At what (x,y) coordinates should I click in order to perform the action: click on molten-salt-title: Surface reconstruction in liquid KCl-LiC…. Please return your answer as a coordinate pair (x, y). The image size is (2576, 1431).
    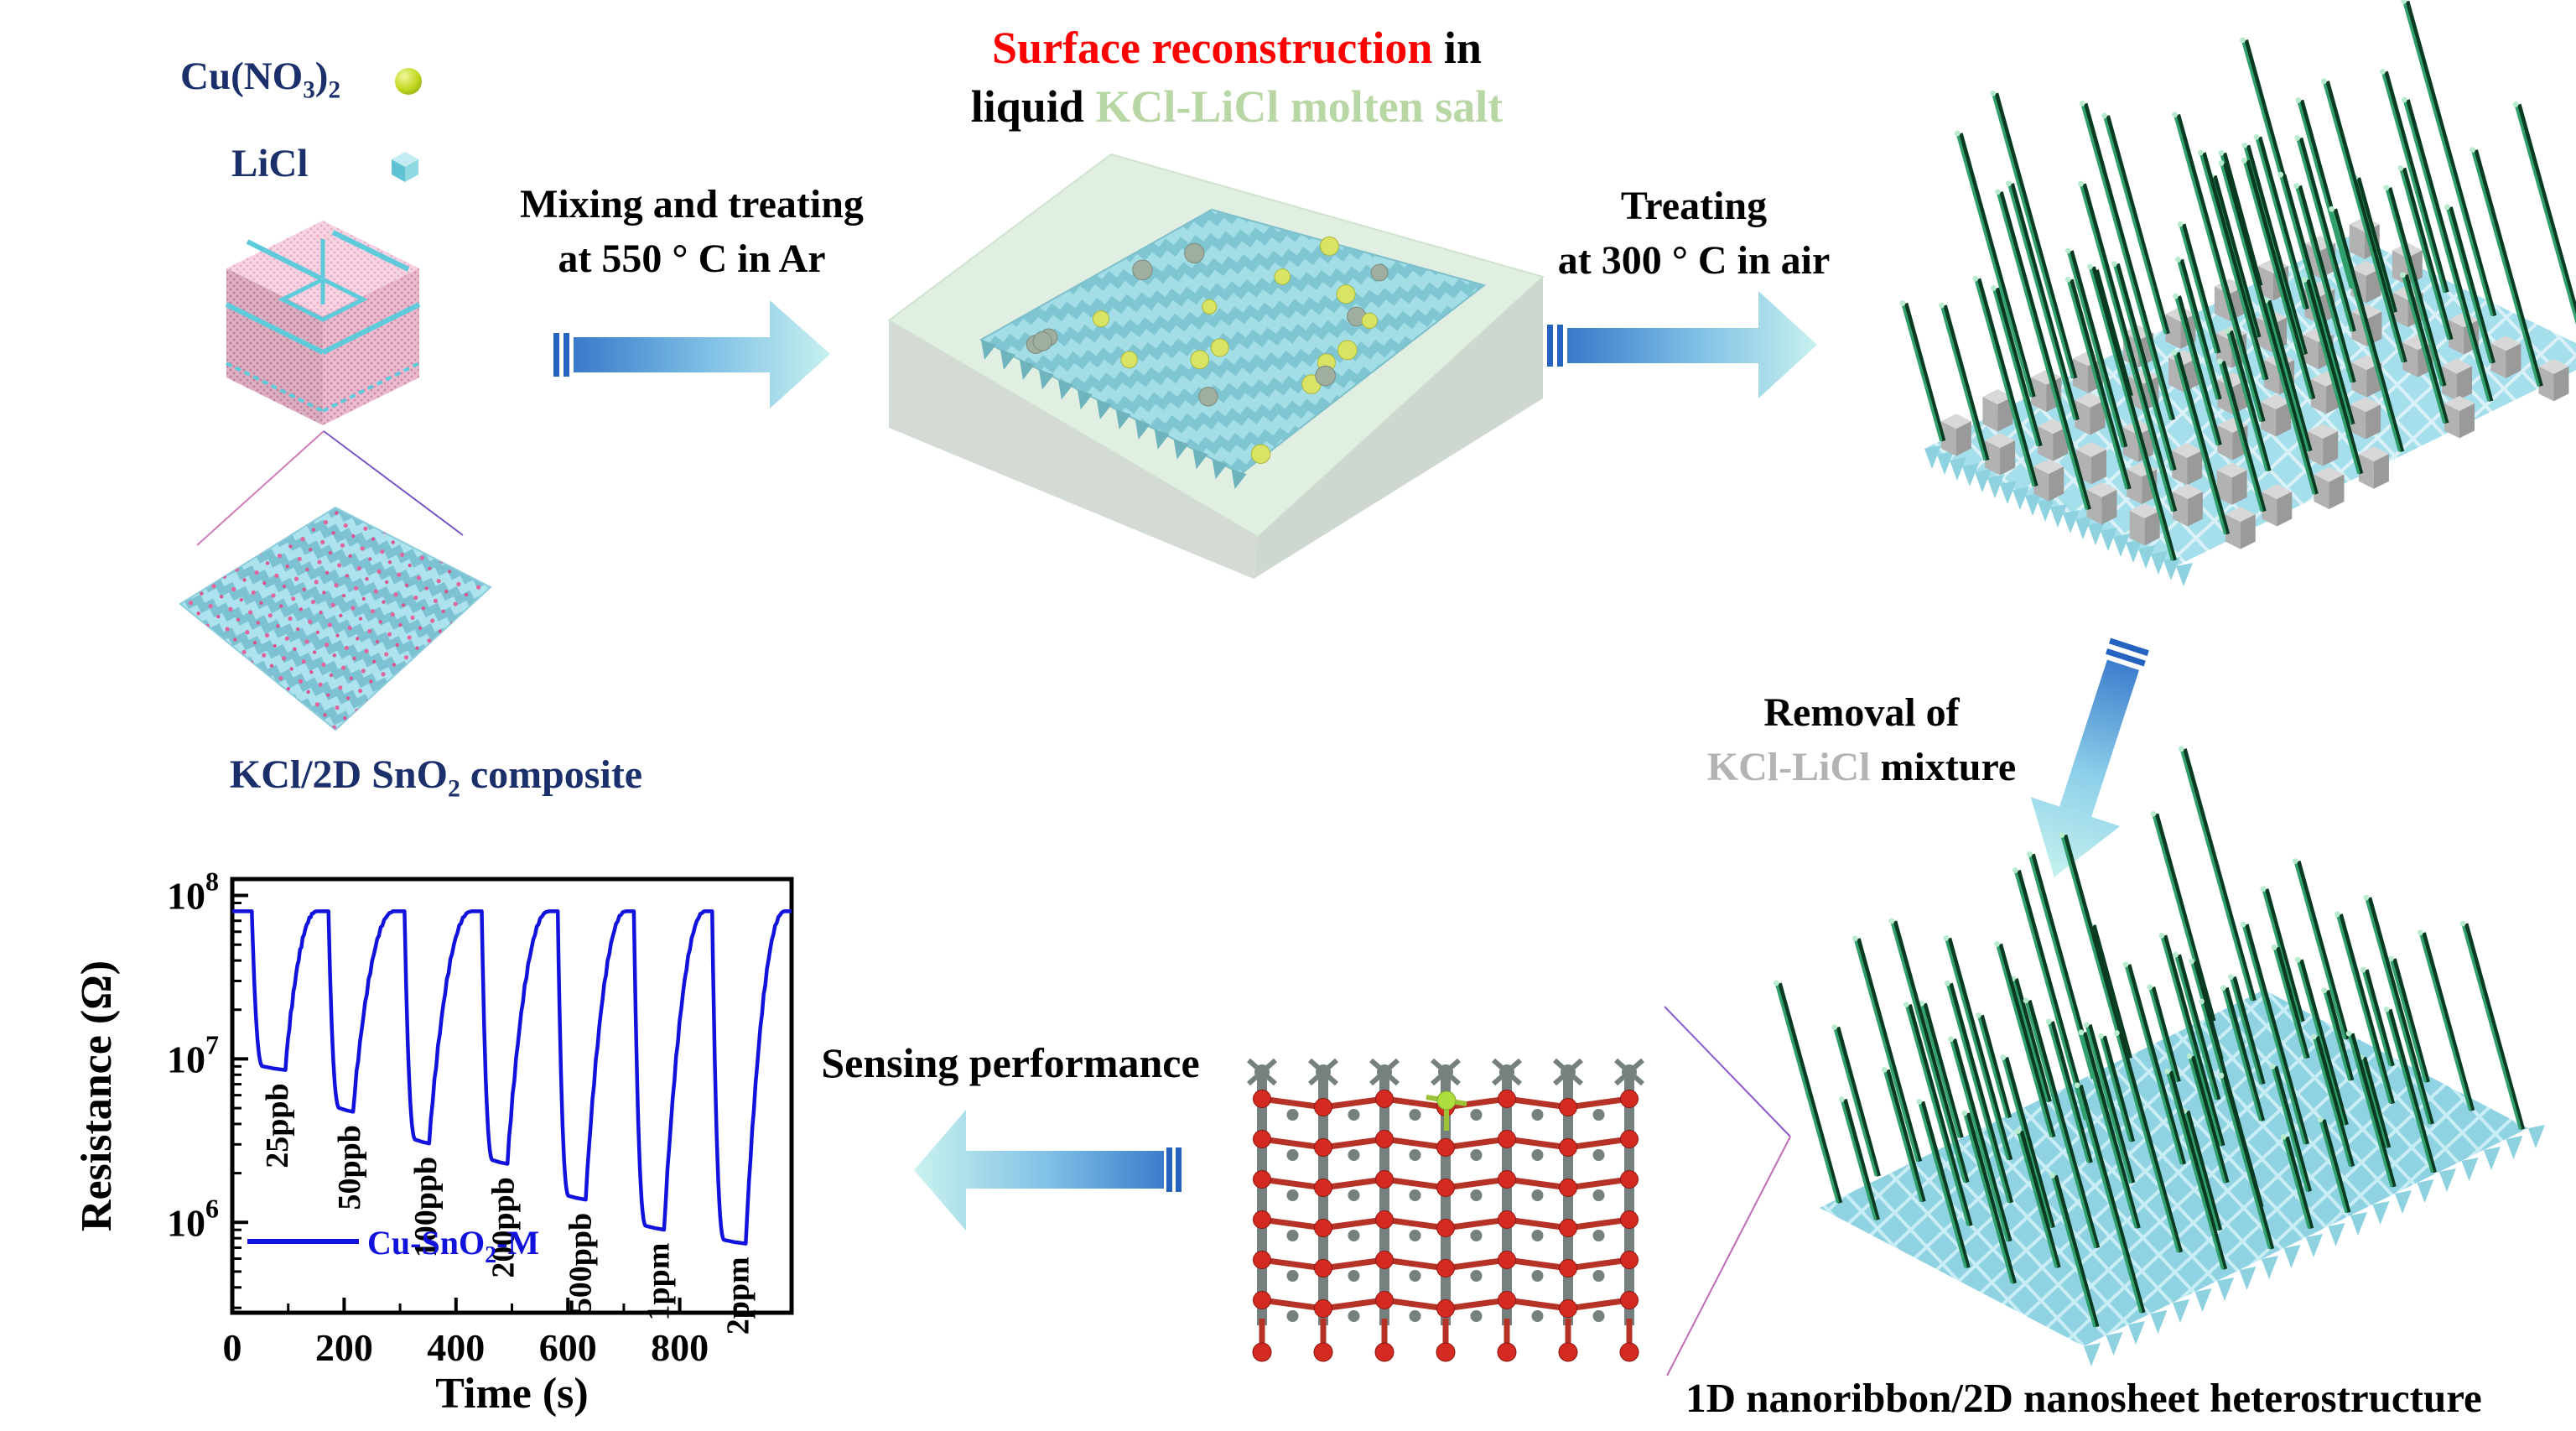
    Looking at the image, I should click on (1237, 78).